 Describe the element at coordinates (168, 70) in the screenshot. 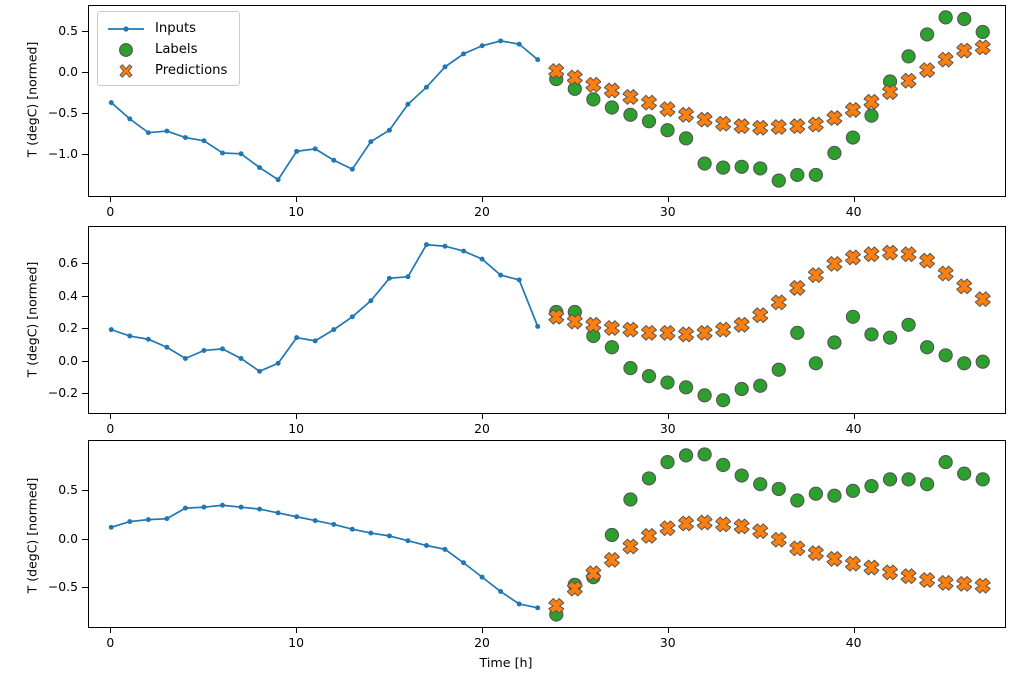

I see `legend-entry-predictions: Predictions` at that location.